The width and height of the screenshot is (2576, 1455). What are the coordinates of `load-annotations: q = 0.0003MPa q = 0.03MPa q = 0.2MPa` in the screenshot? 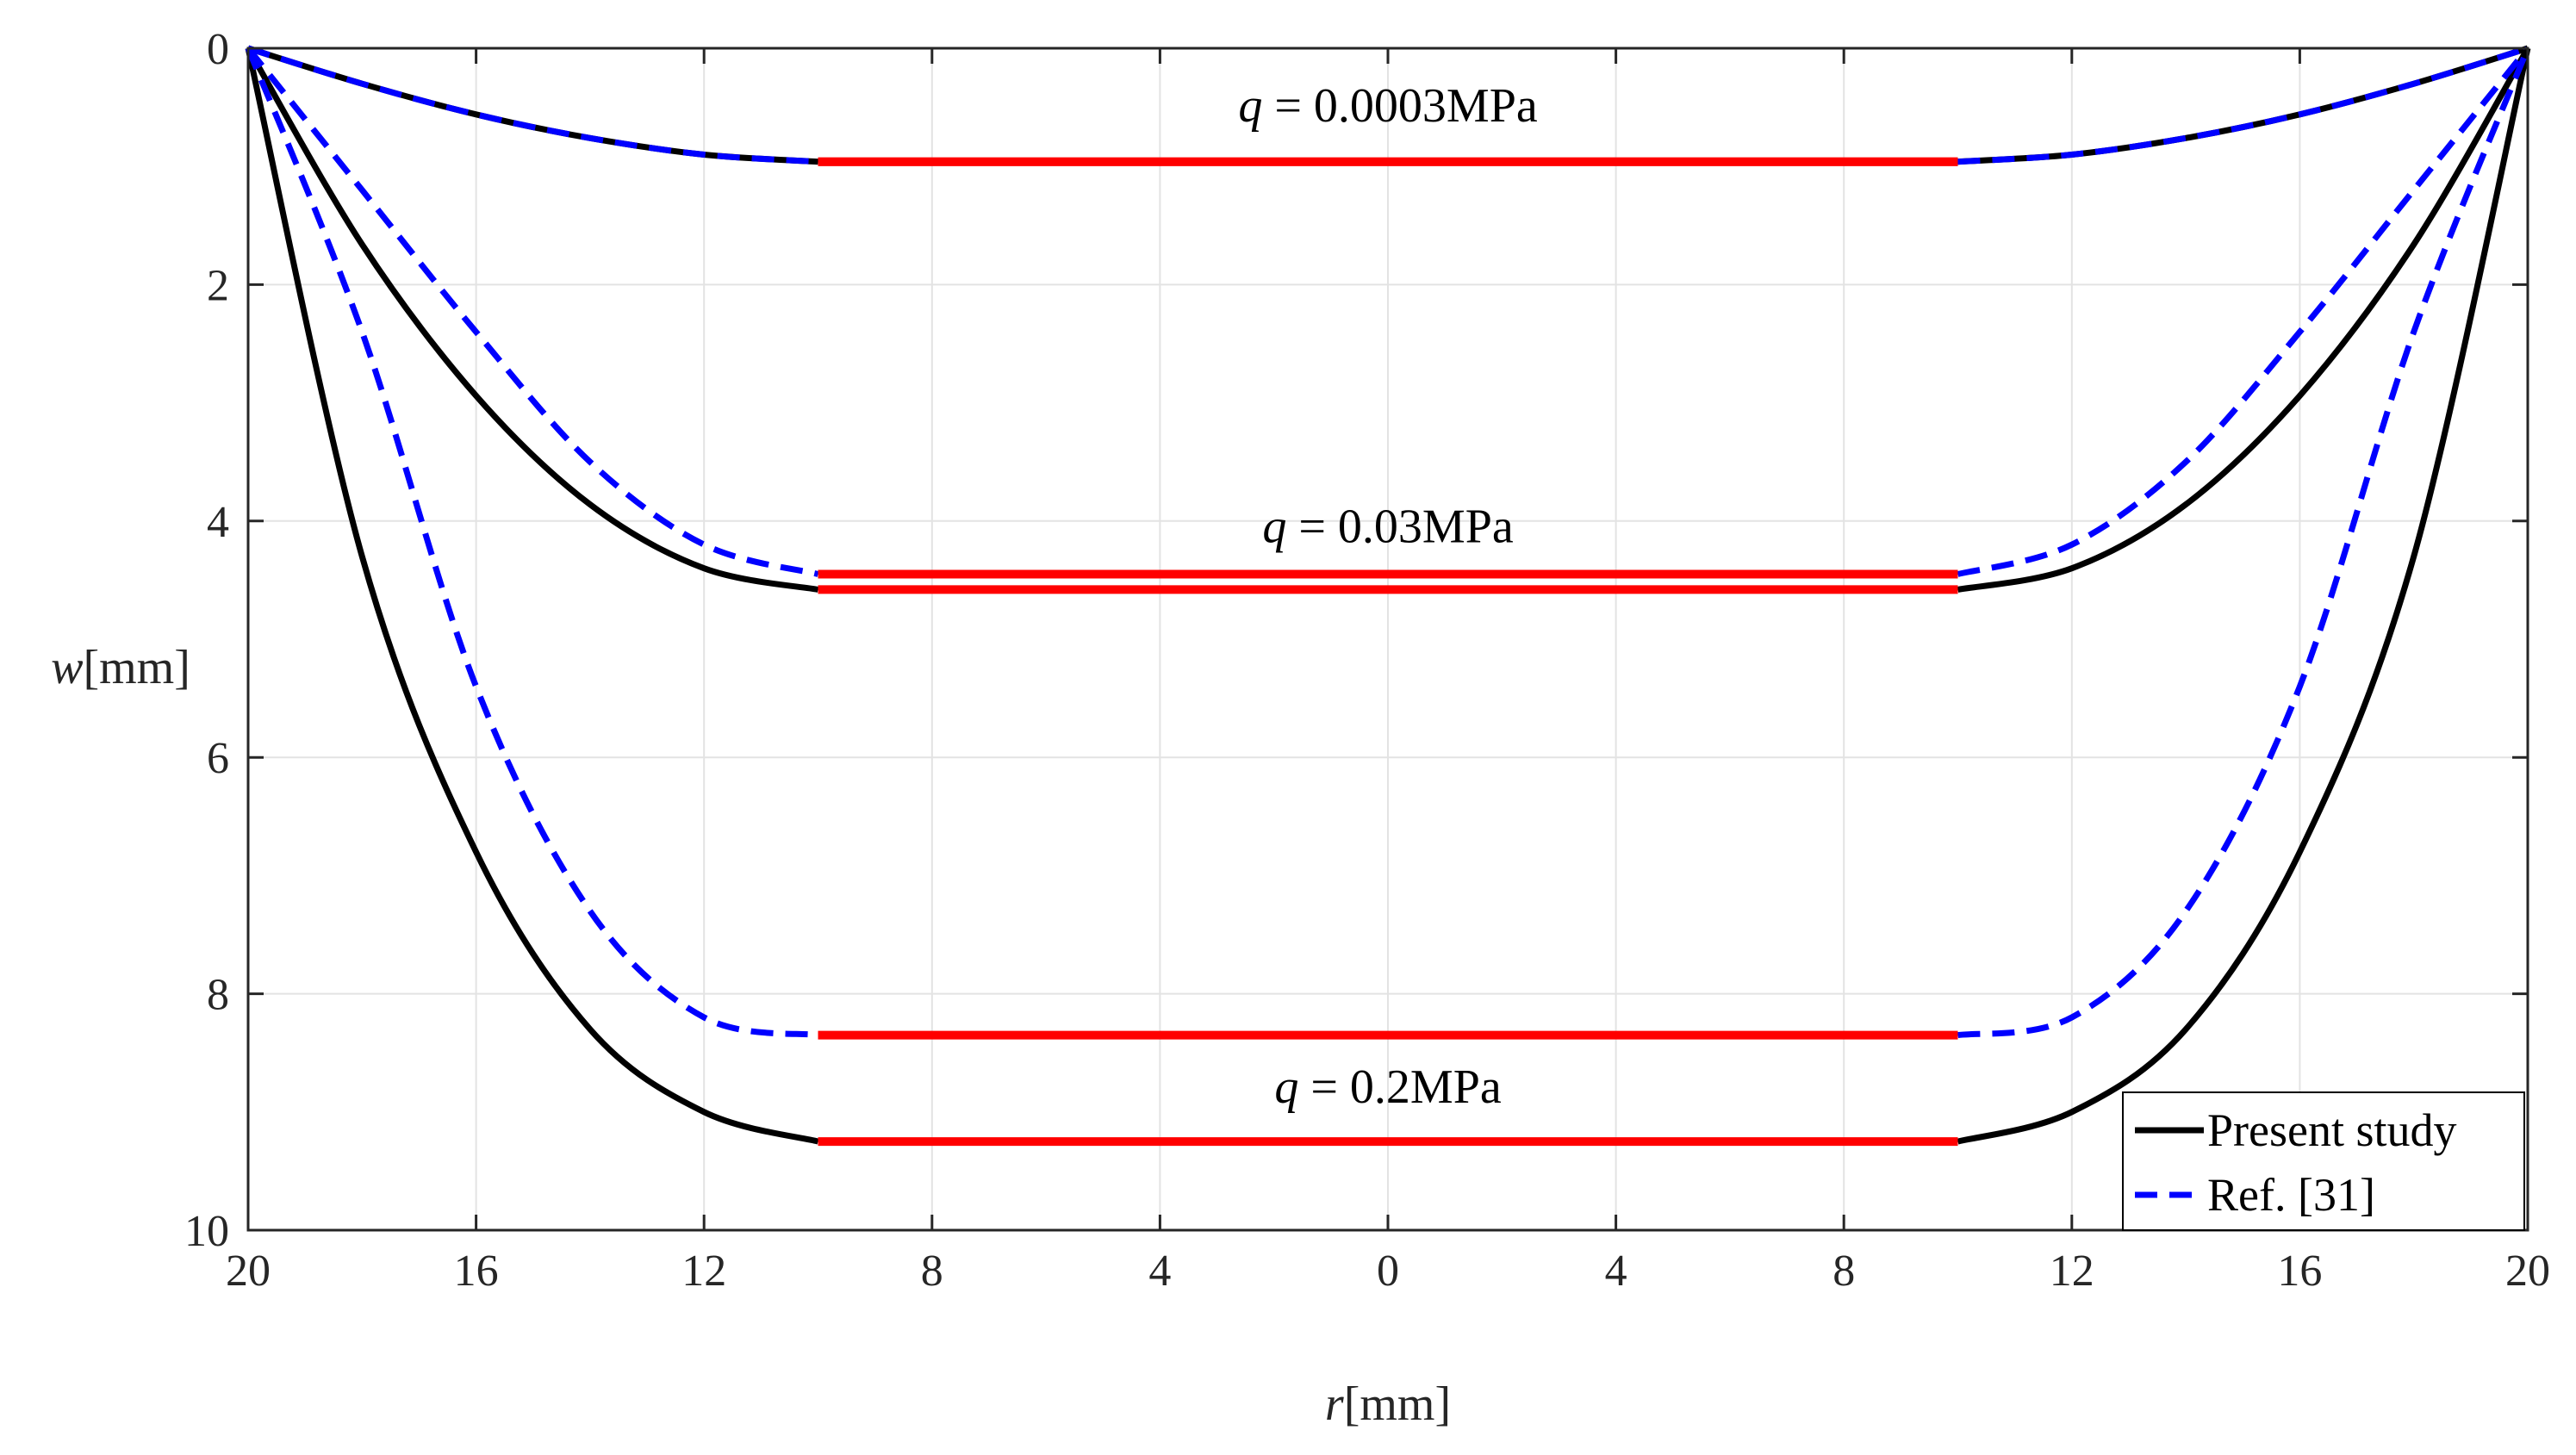 It's located at (1388, 596).